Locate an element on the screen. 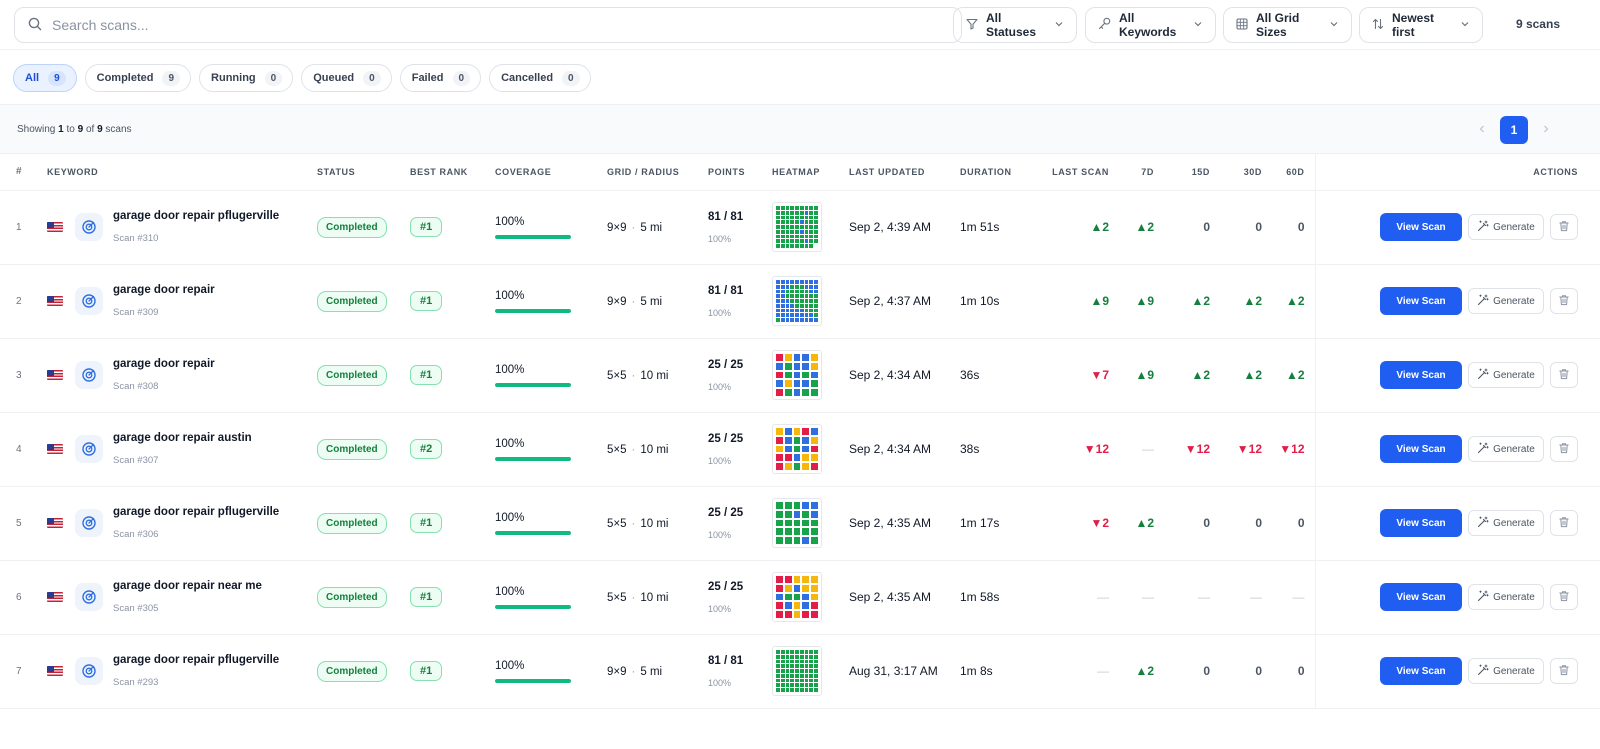  keyword-name: garage door repair near me is located at coordinates (187, 586).